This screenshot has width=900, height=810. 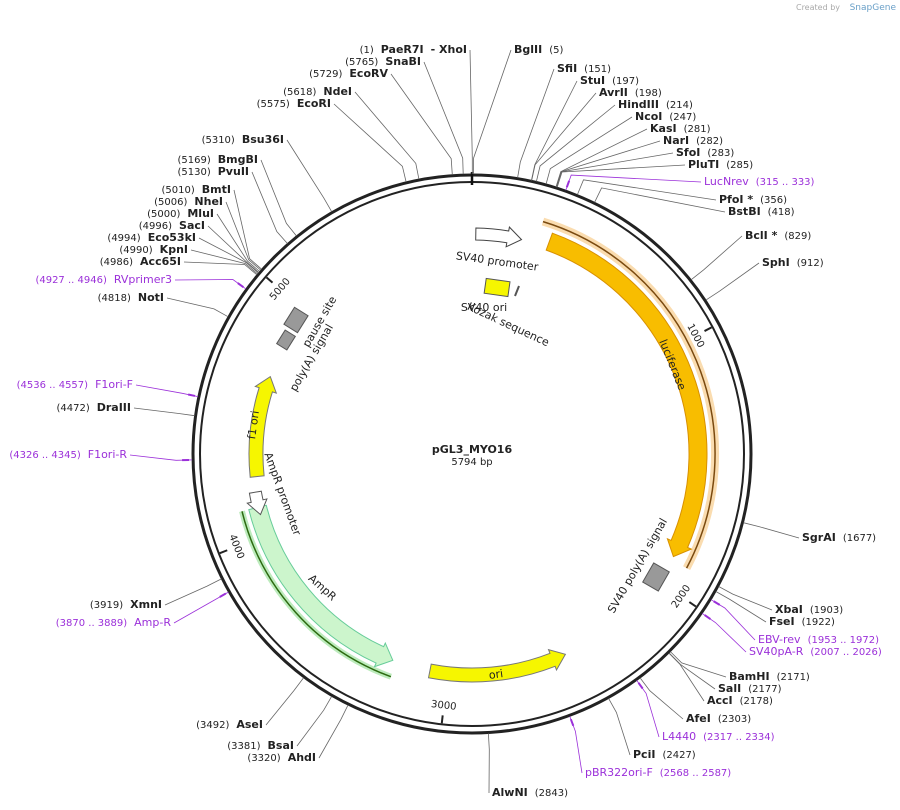 What do you see at coordinates (131, 297) in the screenshot?
I see `enzyme-label: (4818) NotI` at bounding box center [131, 297].